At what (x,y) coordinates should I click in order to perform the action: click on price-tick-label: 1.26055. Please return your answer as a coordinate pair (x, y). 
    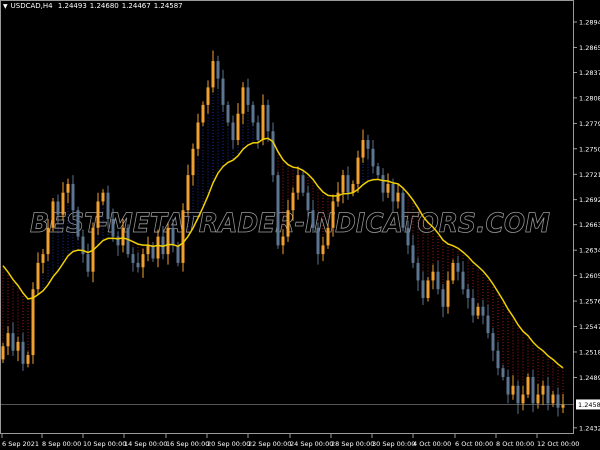
    Looking at the image, I should click on (589, 276).